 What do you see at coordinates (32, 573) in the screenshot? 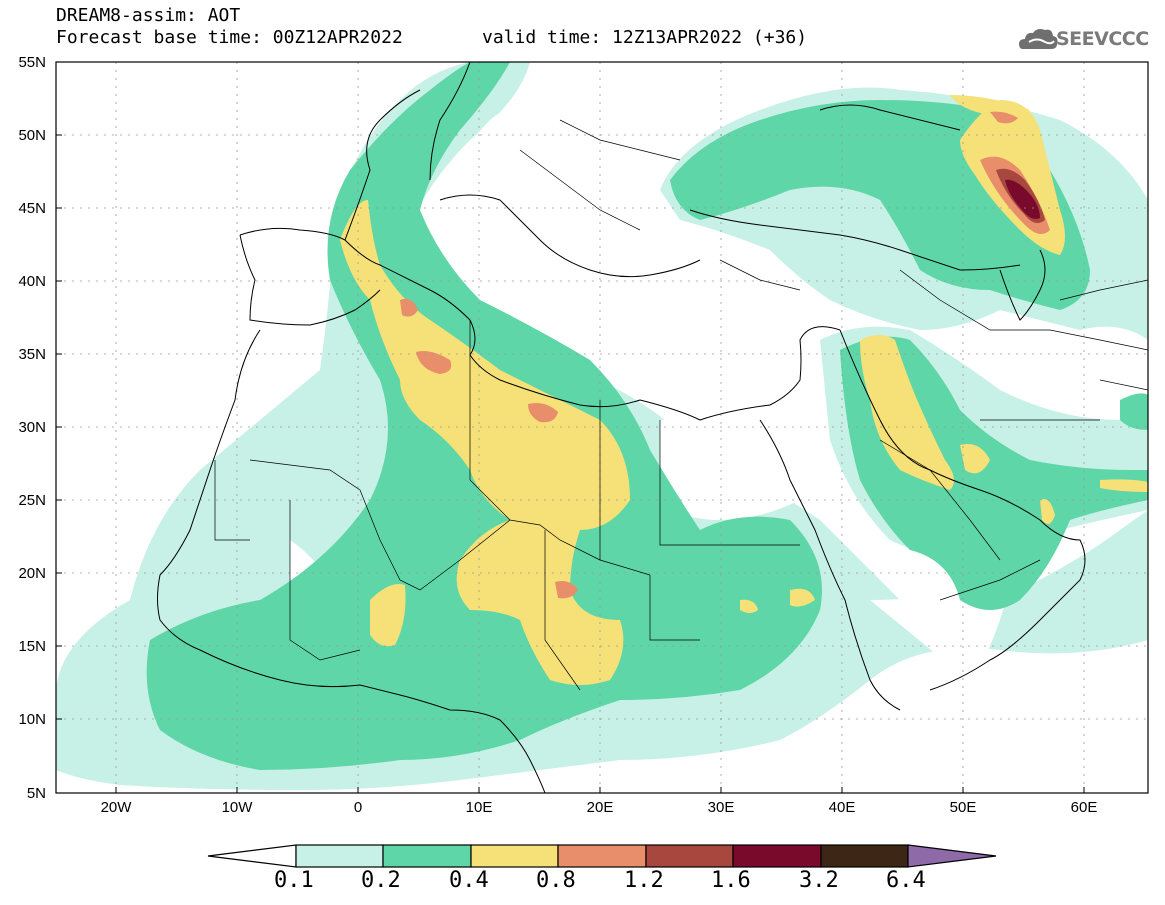
I see `lat-label: 20N` at bounding box center [32, 573].